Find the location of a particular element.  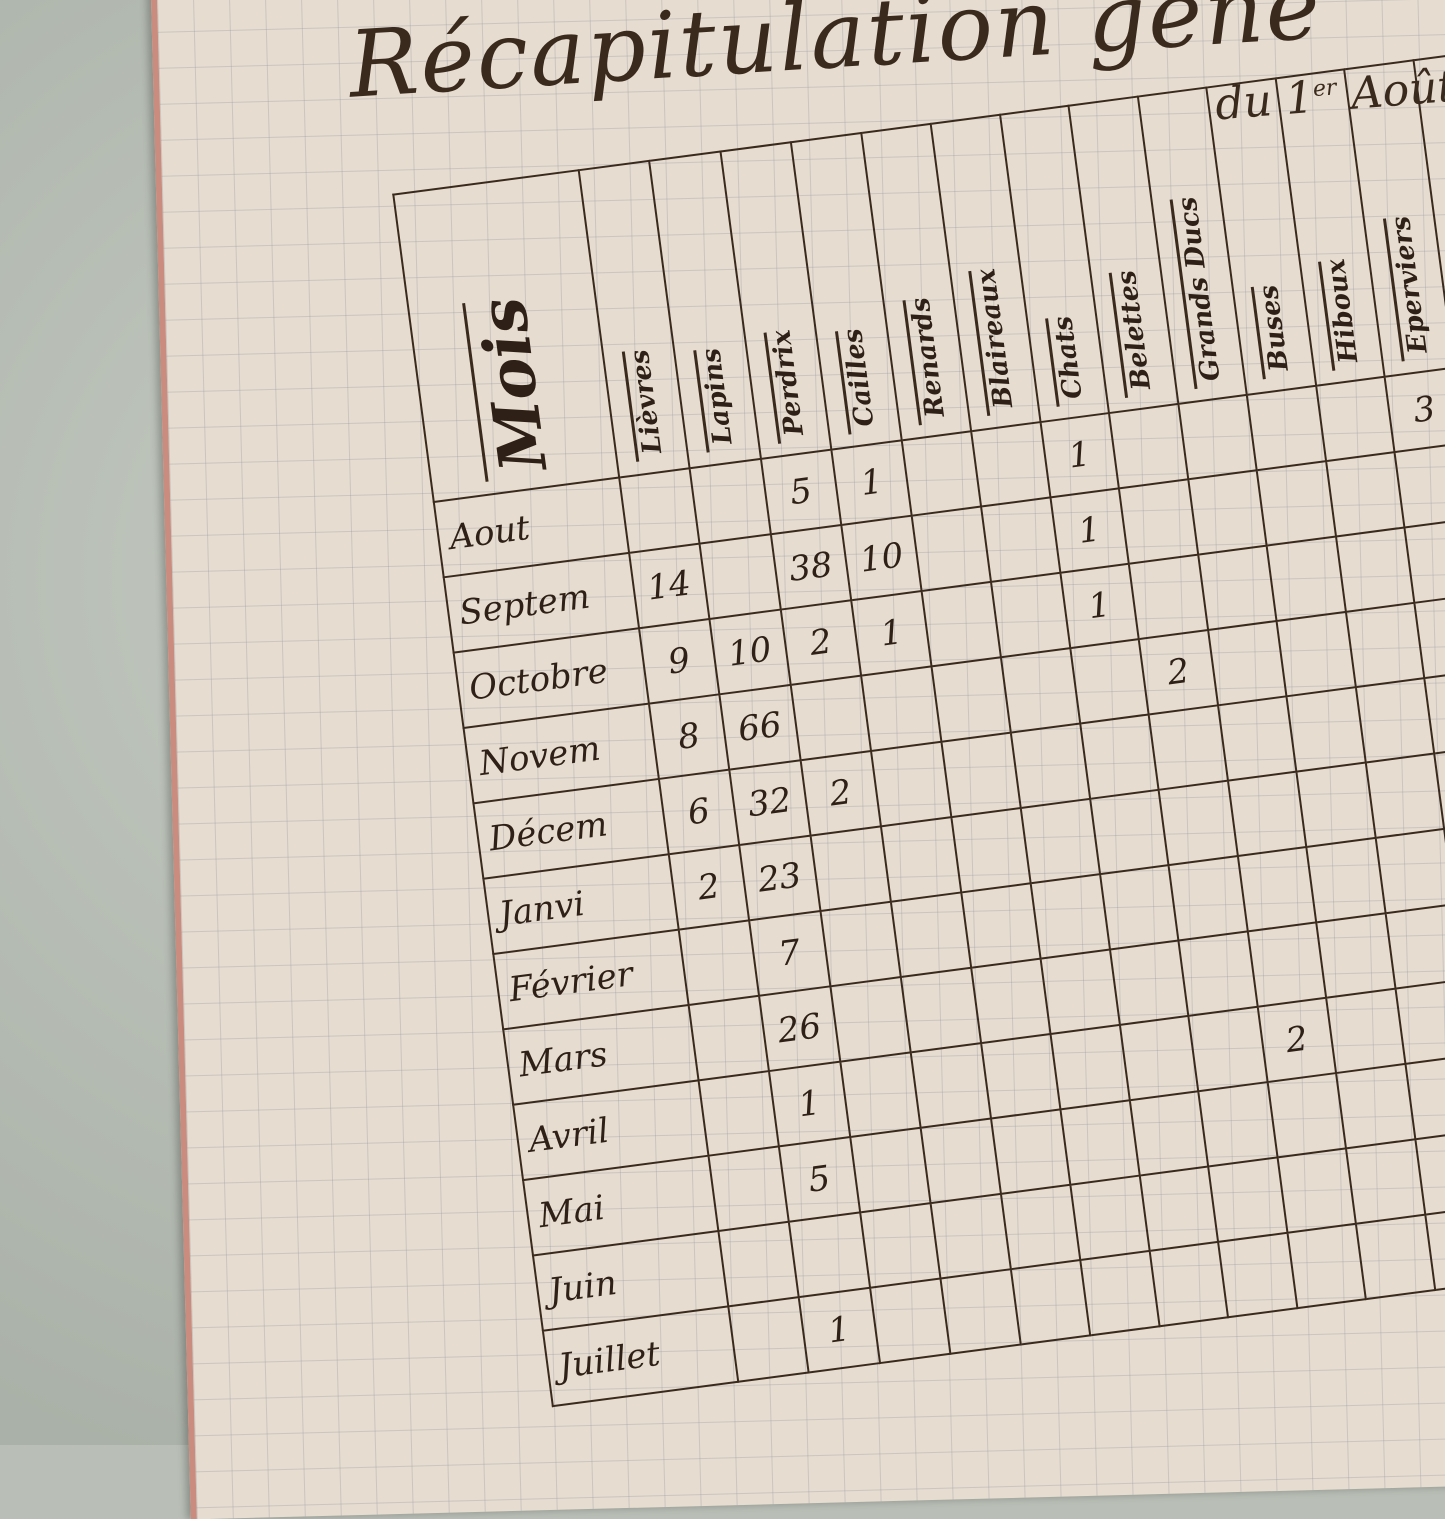

count-cell: 5 is located at coordinates (819, 1179).